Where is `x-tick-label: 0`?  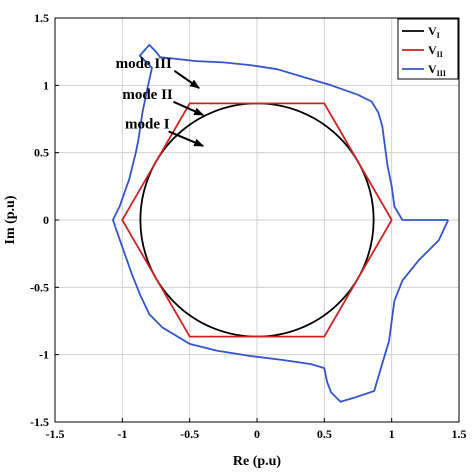
x-tick-label: 0 is located at coordinates (257, 434).